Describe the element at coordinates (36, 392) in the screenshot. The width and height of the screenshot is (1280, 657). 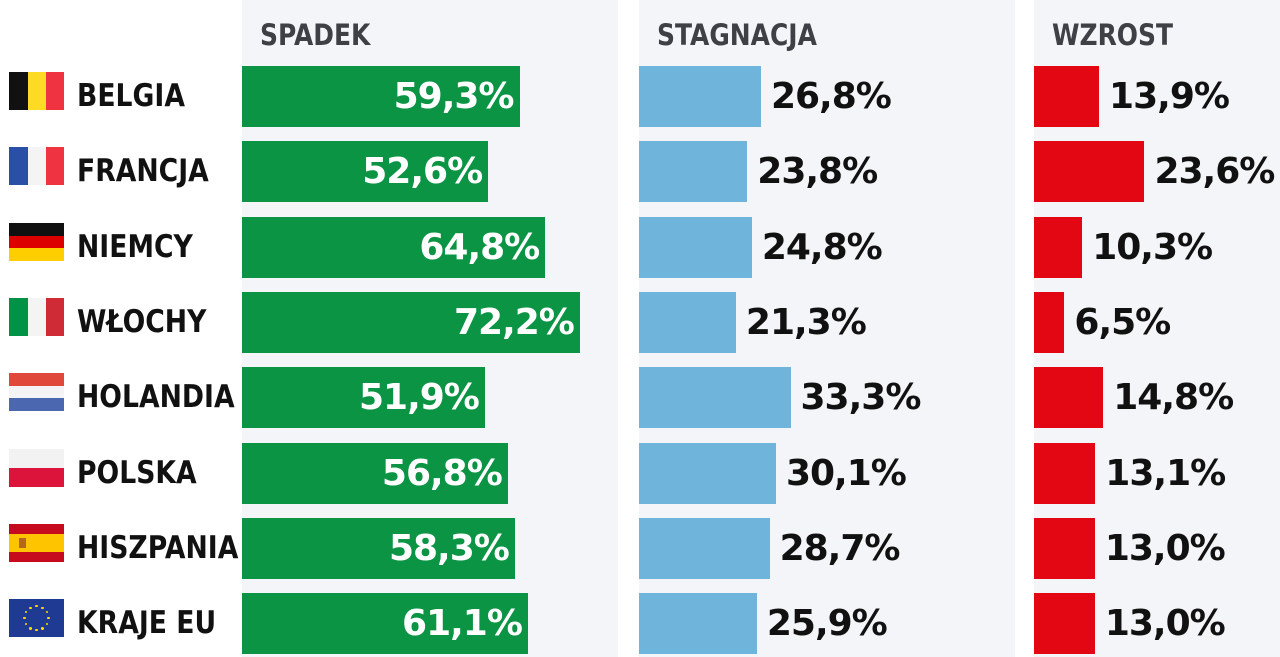
I see `netherlands-flag-icon` at that location.